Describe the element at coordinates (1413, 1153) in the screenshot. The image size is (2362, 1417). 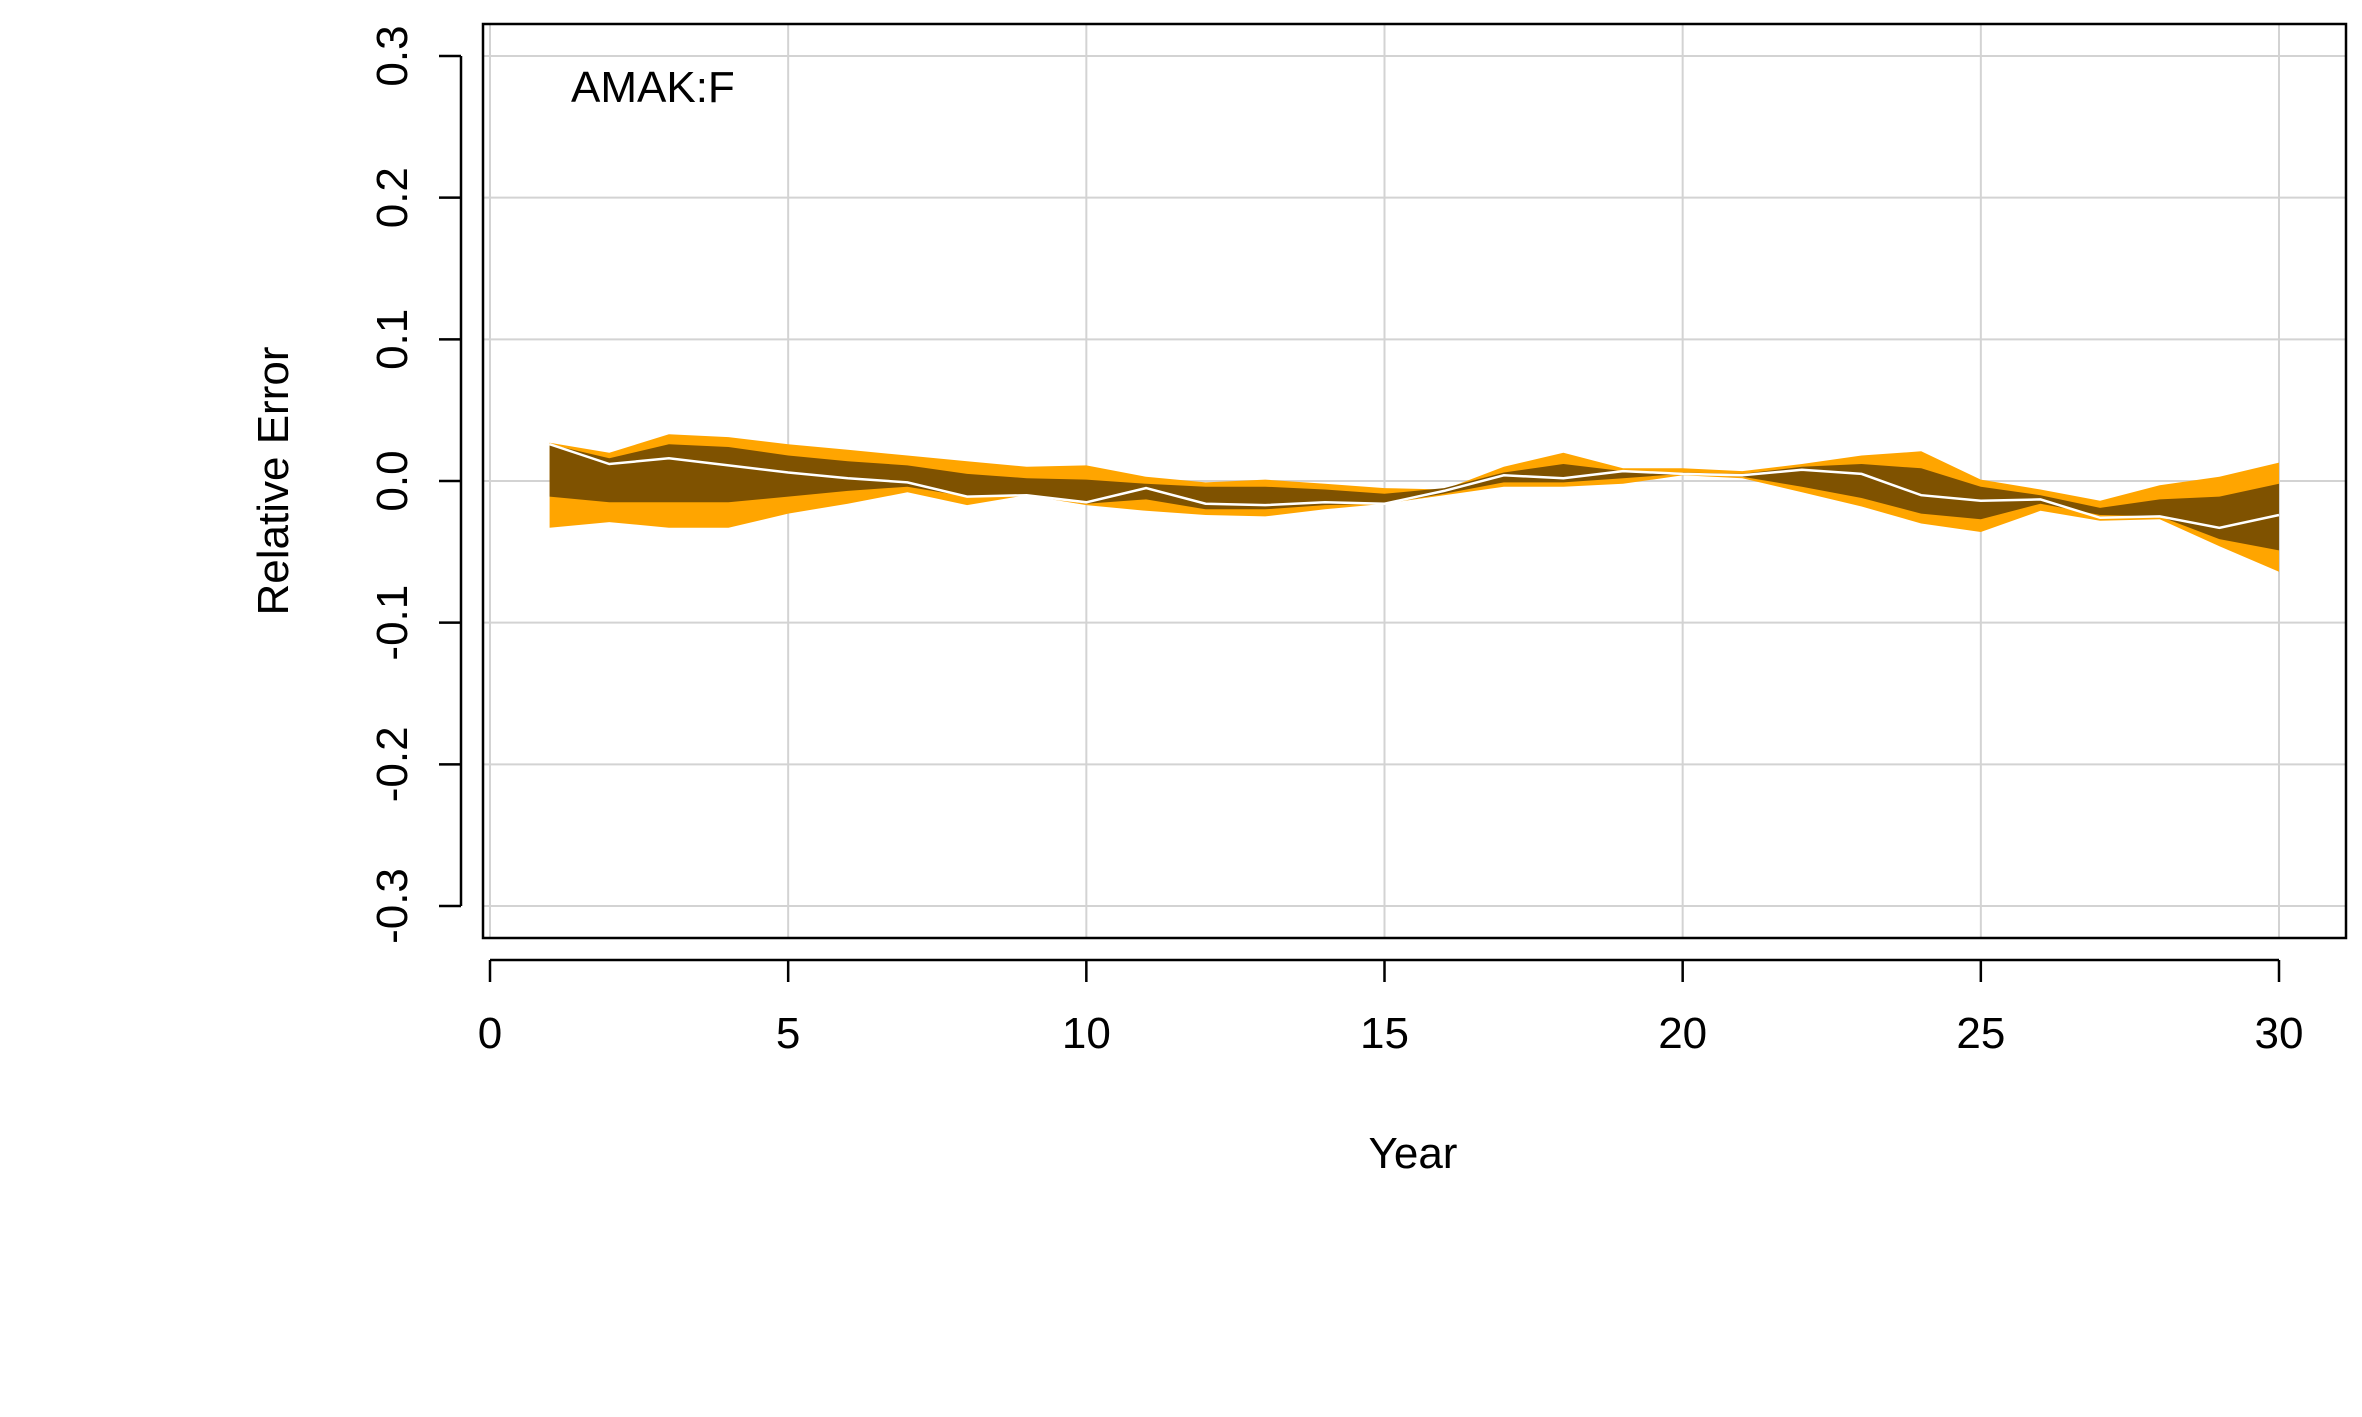
I see `x-axis-title: Year` at that location.